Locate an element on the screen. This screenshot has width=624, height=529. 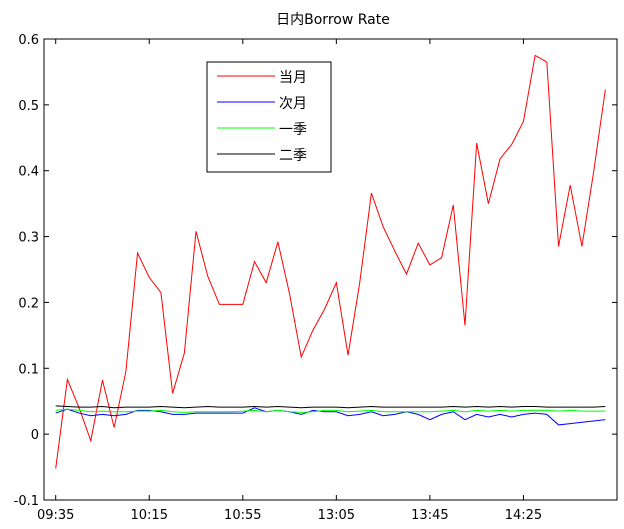
y-tick-label: 0.1 is located at coordinates (28, 369).